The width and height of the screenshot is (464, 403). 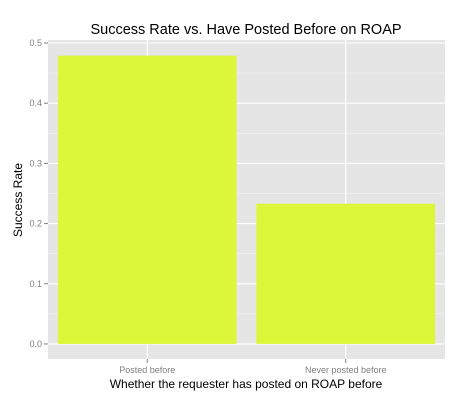 What do you see at coordinates (35, 224) in the screenshot?
I see `y-tick-label: 0.2` at bounding box center [35, 224].